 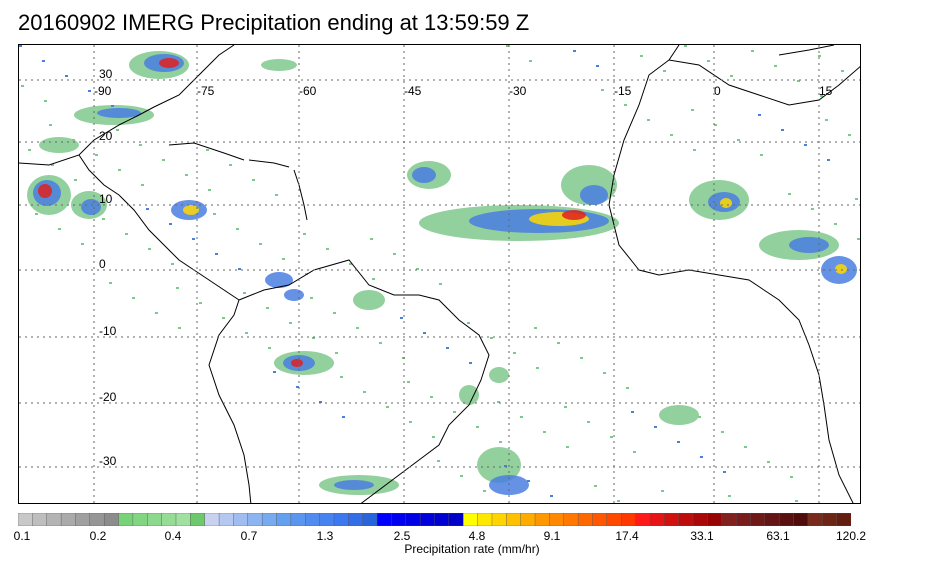 I want to click on colorbar-tick-label: 1.3, so click(x=325, y=536).